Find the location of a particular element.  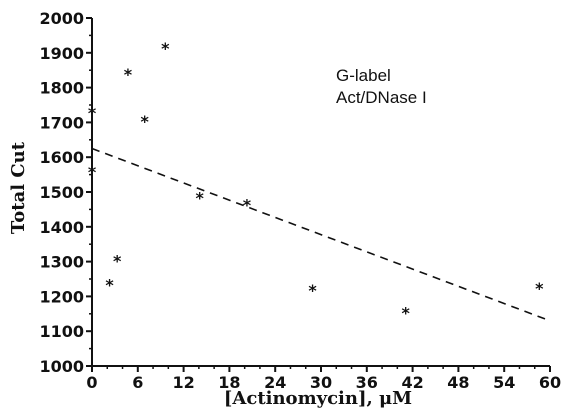

y-tick-label: 1300 is located at coordinates (61, 262).